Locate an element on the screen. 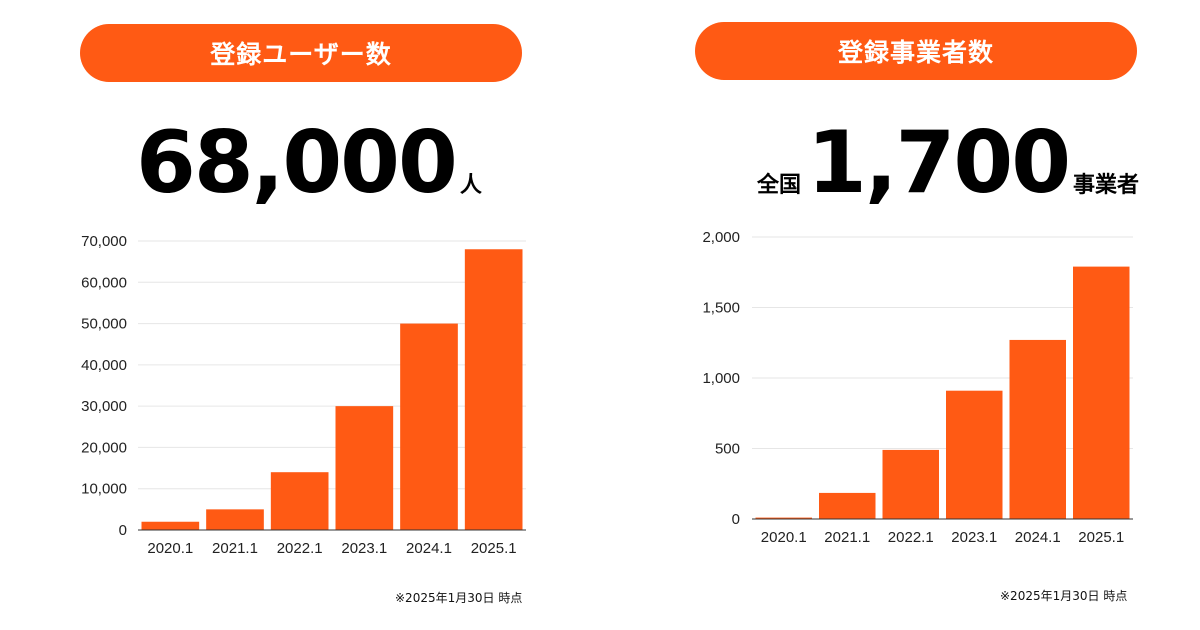  y-tick-label: 60,000 is located at coordinates (104, 282).